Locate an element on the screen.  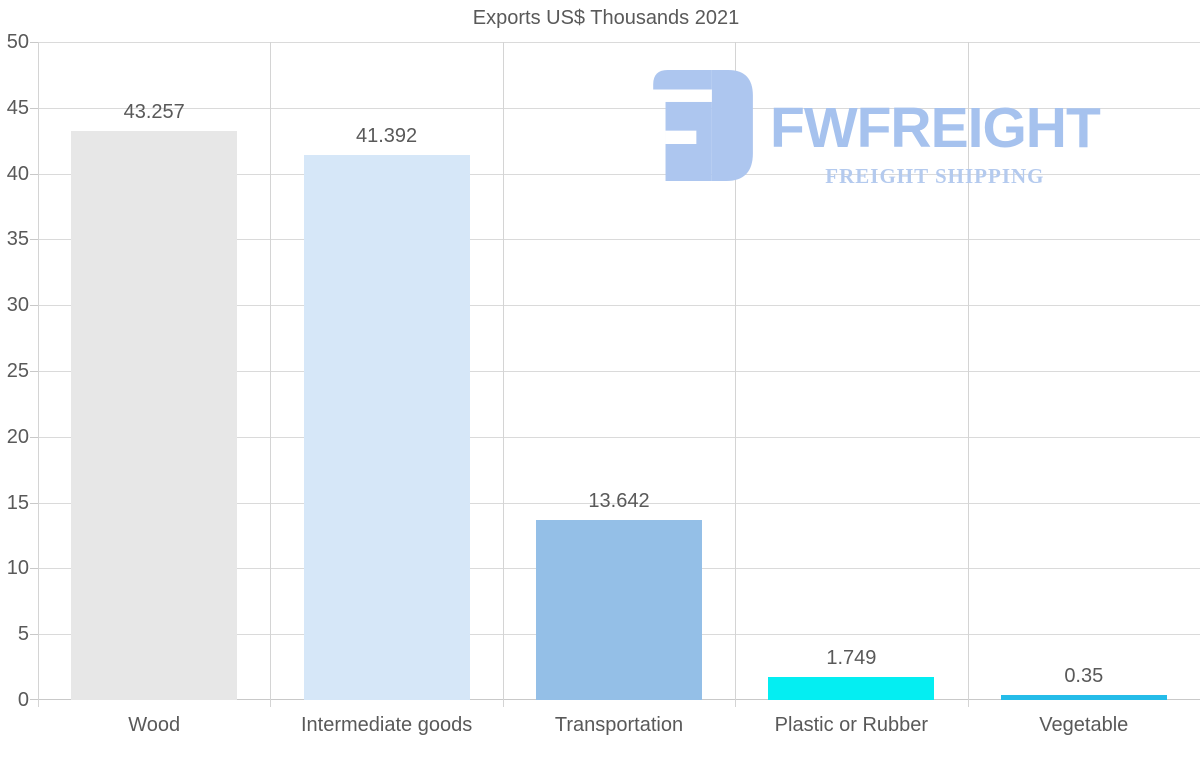
y-tick-label-15: 15 is located at coordinates (17, 502).